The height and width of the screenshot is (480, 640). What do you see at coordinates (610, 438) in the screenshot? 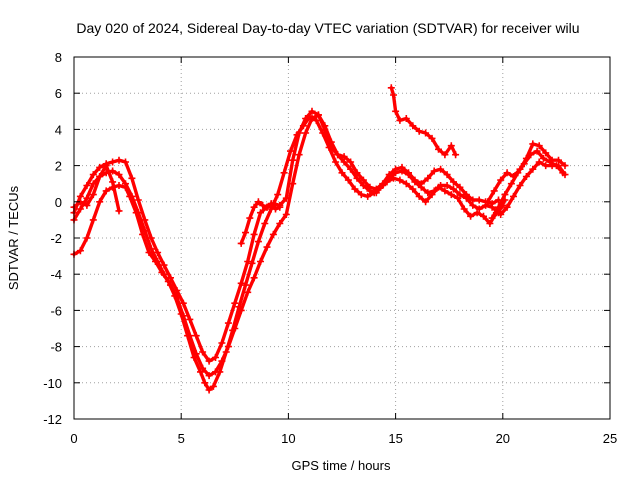
I see `x-tick-label: 25` at bounding box center [610, 438].